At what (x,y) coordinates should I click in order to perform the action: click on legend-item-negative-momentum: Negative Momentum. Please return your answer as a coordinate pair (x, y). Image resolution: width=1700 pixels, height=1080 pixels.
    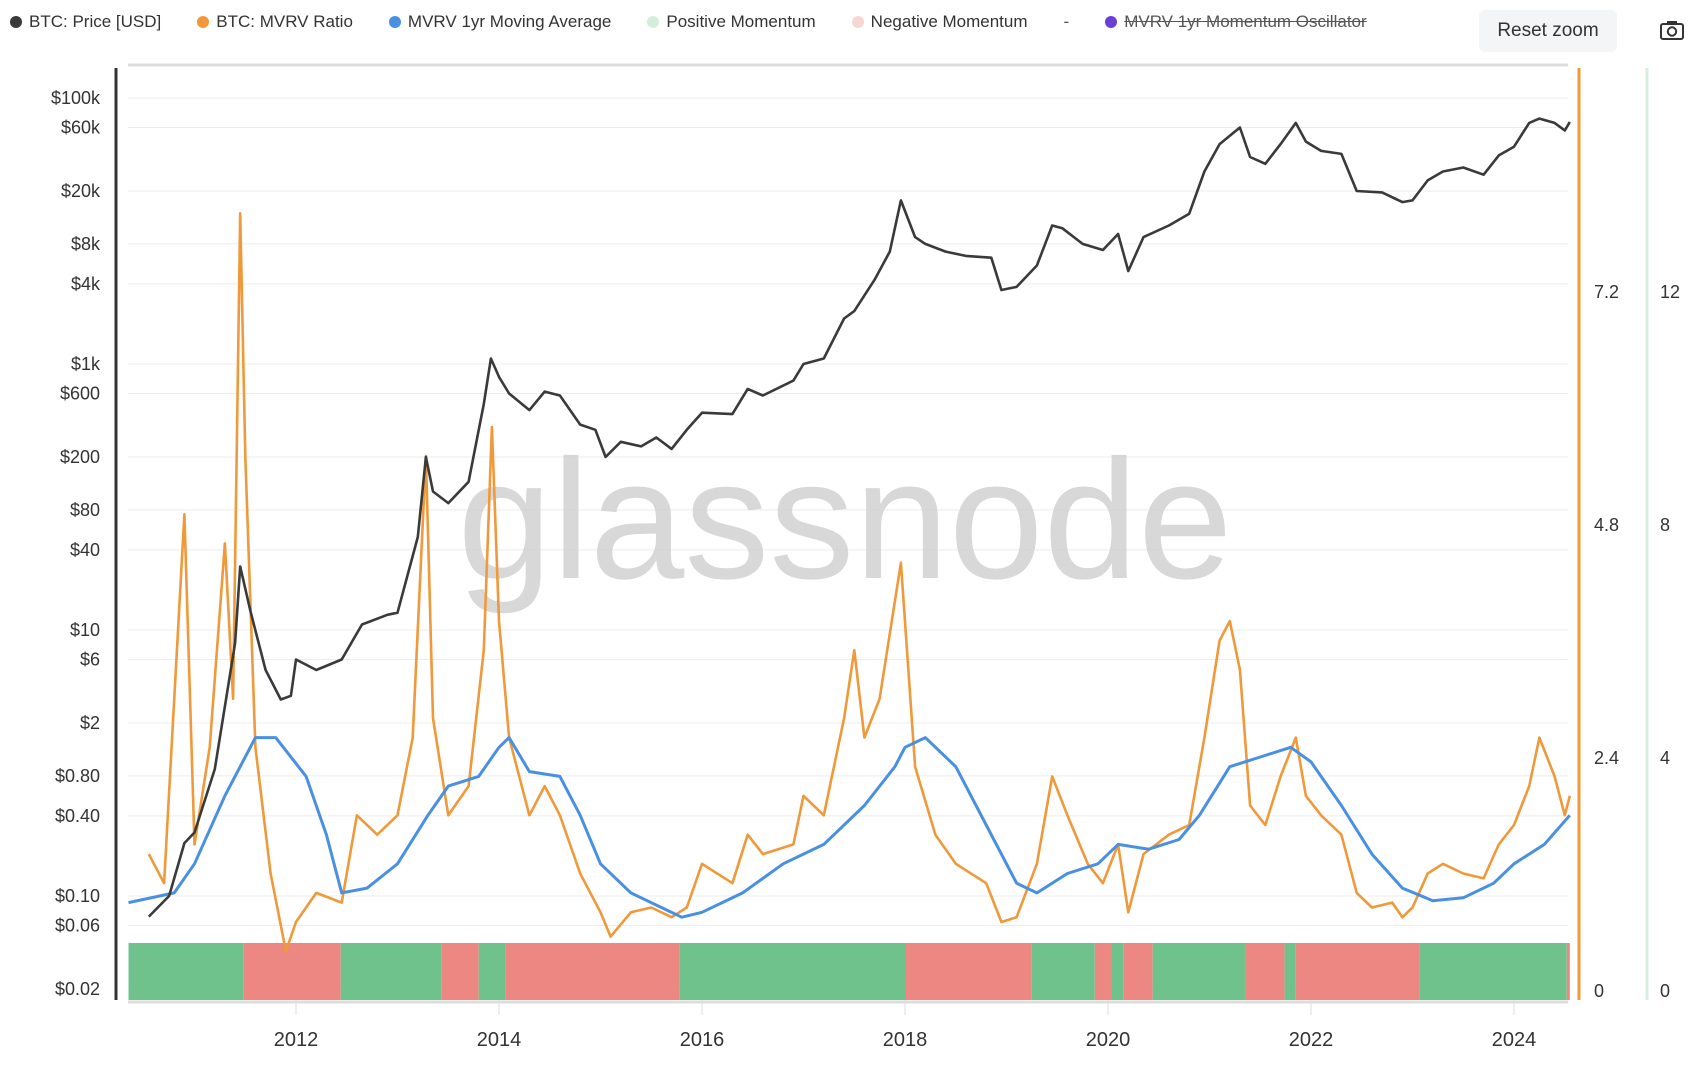
    Looking at the image, I should click on (939, 22).